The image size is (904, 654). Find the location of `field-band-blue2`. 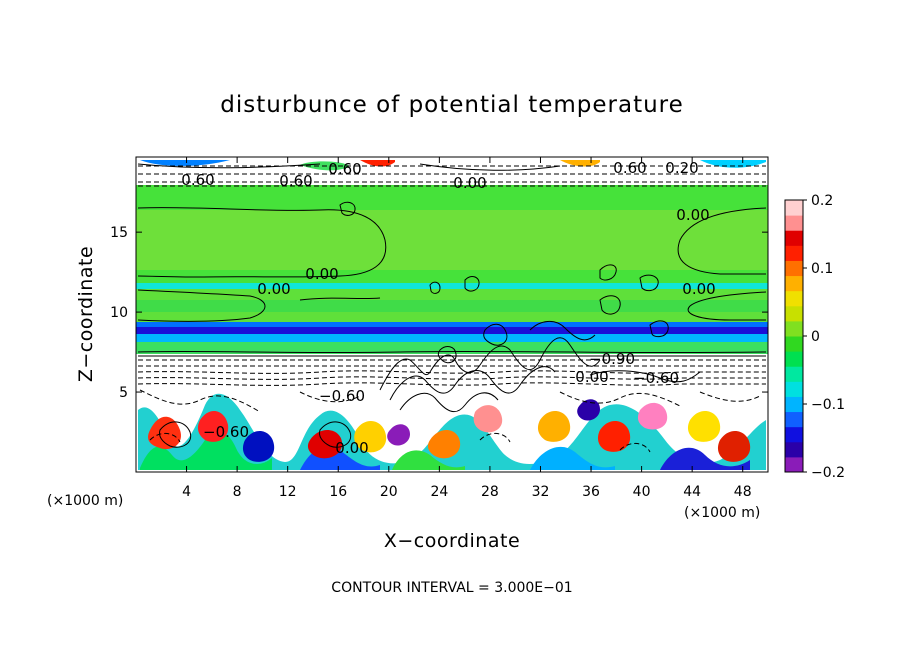

field-band-blue2 is located at coordinates (452, 338).